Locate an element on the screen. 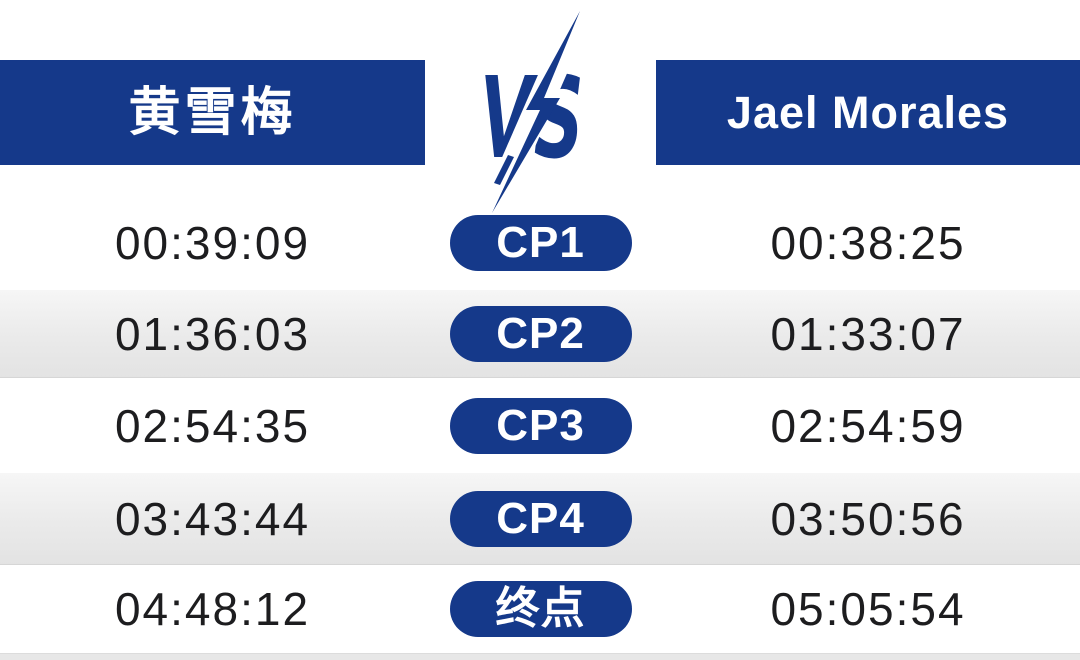 The width and height of the screenshot is (1080, 660). vs-lightning-icon: VS is located at coordinates (536, 112).